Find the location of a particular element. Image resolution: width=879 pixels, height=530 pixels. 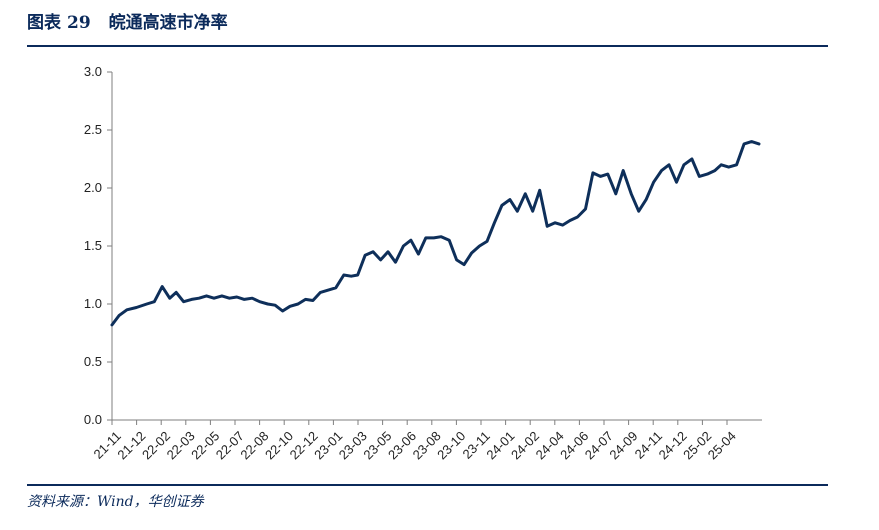

y-tick-label: 1.5 is located at coordinates (93, 245).